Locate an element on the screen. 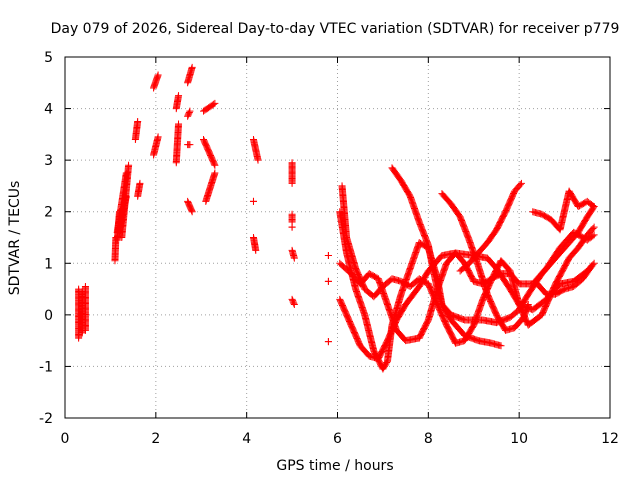 The width and height of the screenshot is (640, 480). y-tick-label: 4 is located at coordinates (48, 110).